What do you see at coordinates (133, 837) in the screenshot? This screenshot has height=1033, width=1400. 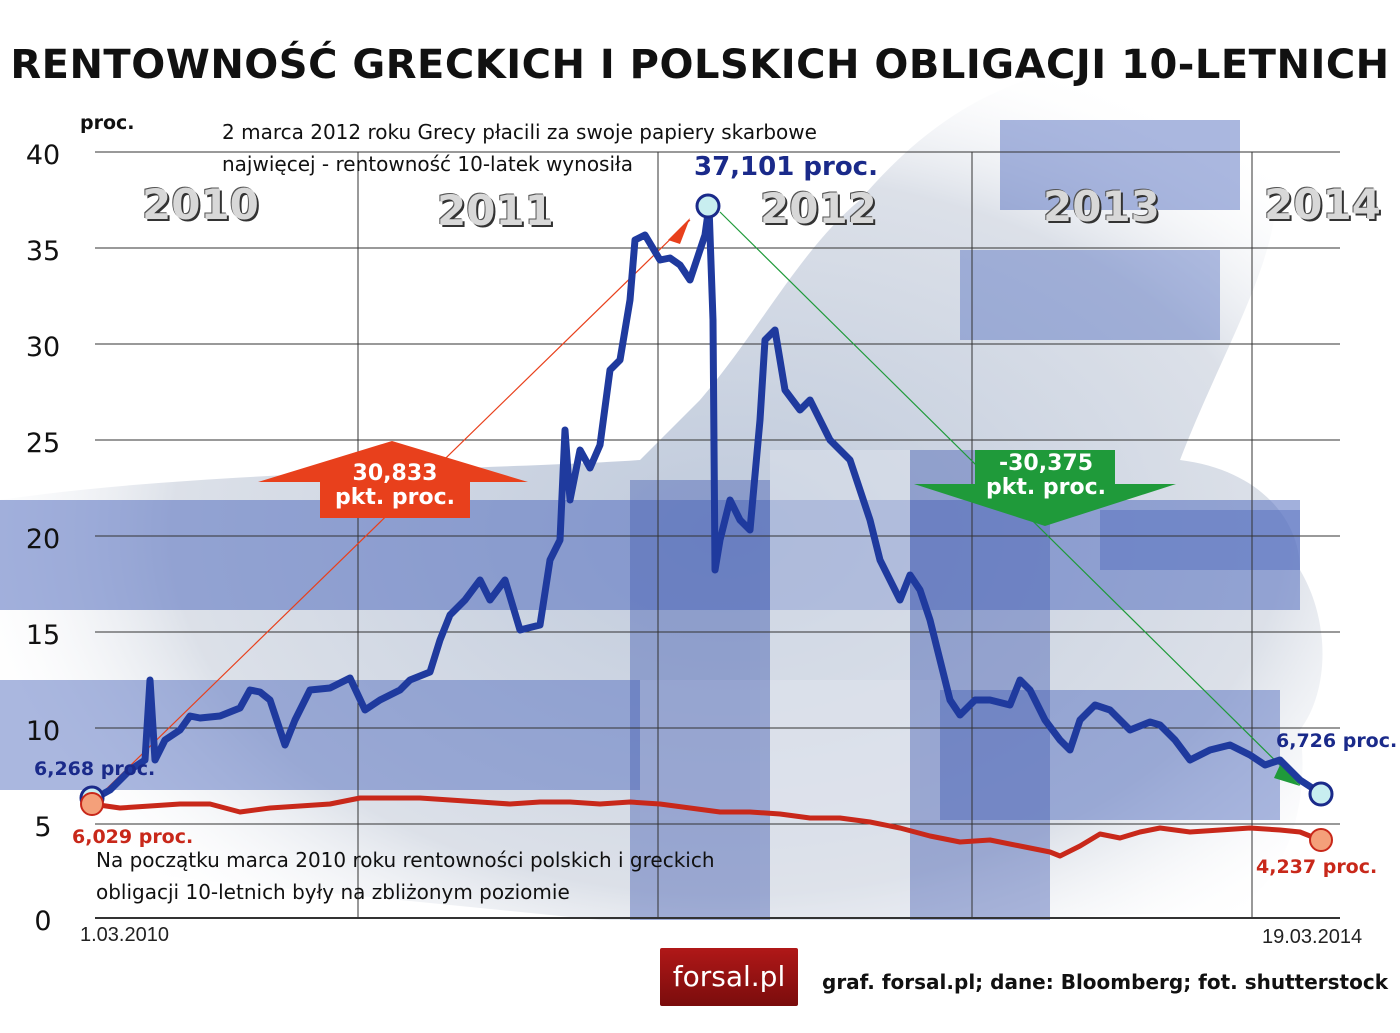 I see `poland-start-label: 6,029 proc.` at bounding box center [133, 837].